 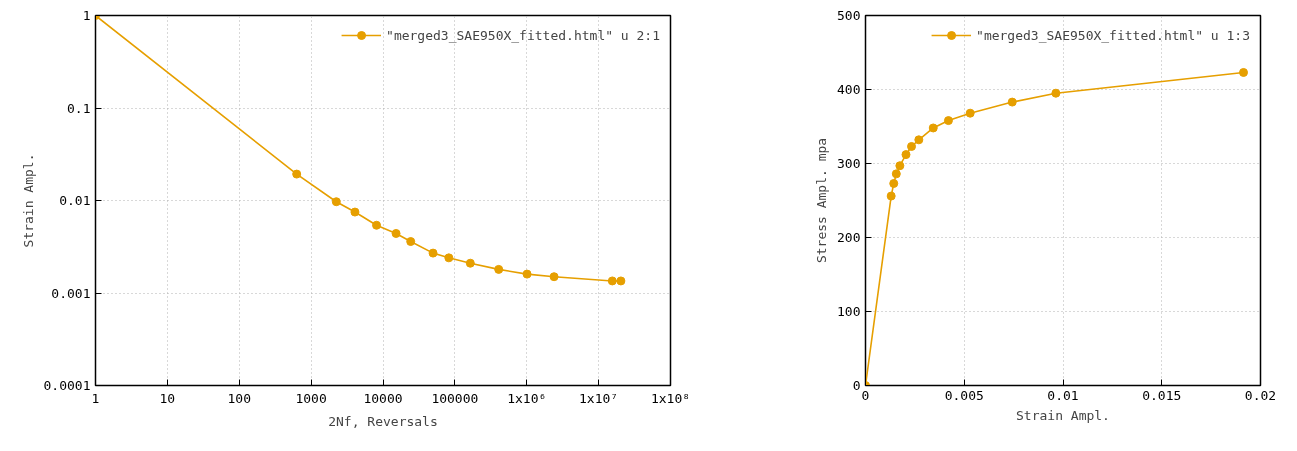 What do you see at coordinates (455, 398) in the screenshot?
I see `x-tick-label: 100000` at bounding box center [455, 398].